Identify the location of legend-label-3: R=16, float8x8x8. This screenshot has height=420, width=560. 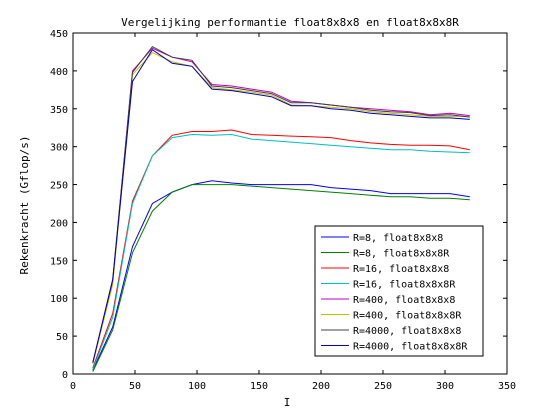
(401, 269).